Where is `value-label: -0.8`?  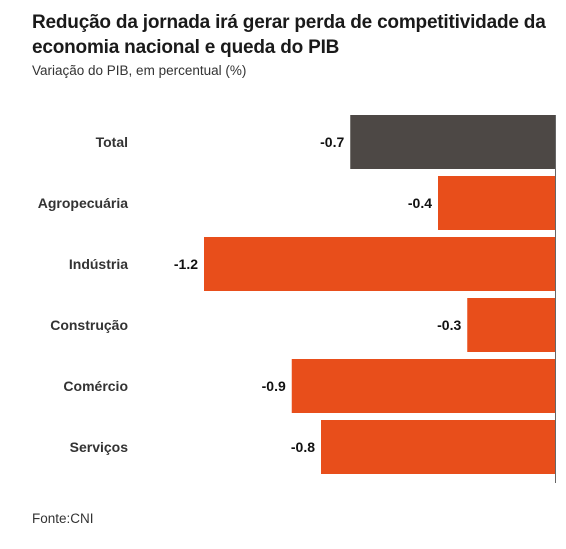
value-label: -0.8 is located at coordinates (303, 447).